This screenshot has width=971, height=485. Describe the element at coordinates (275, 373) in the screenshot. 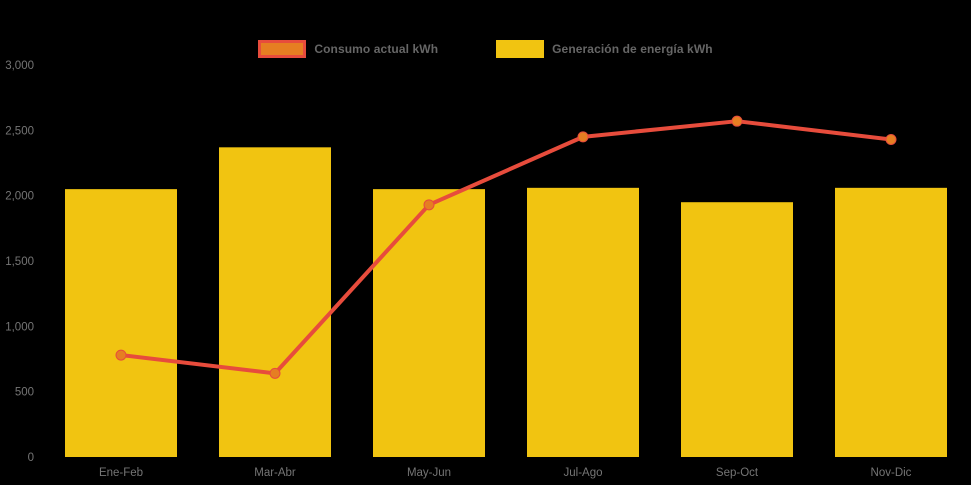

I see `line-point-mar-abr` at that location.